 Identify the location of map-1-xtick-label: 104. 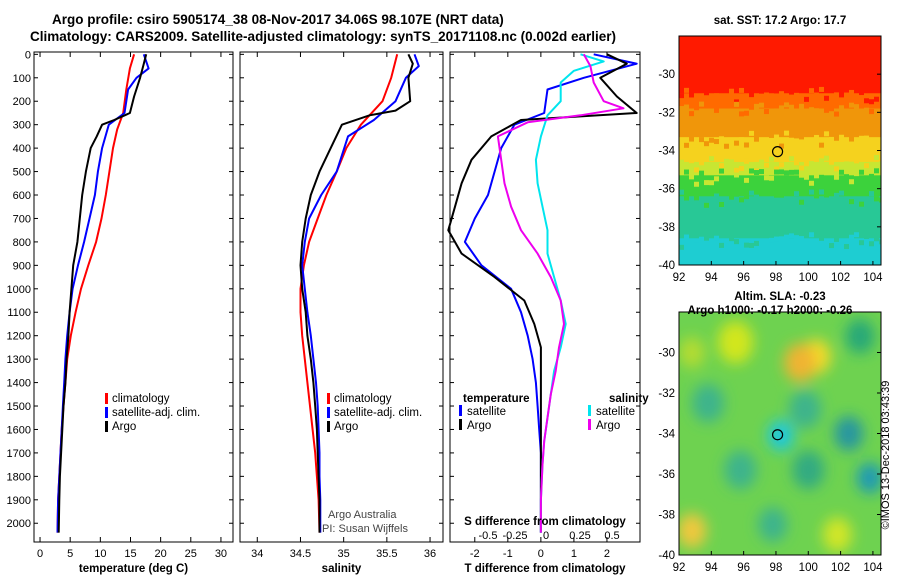
(873, 568).